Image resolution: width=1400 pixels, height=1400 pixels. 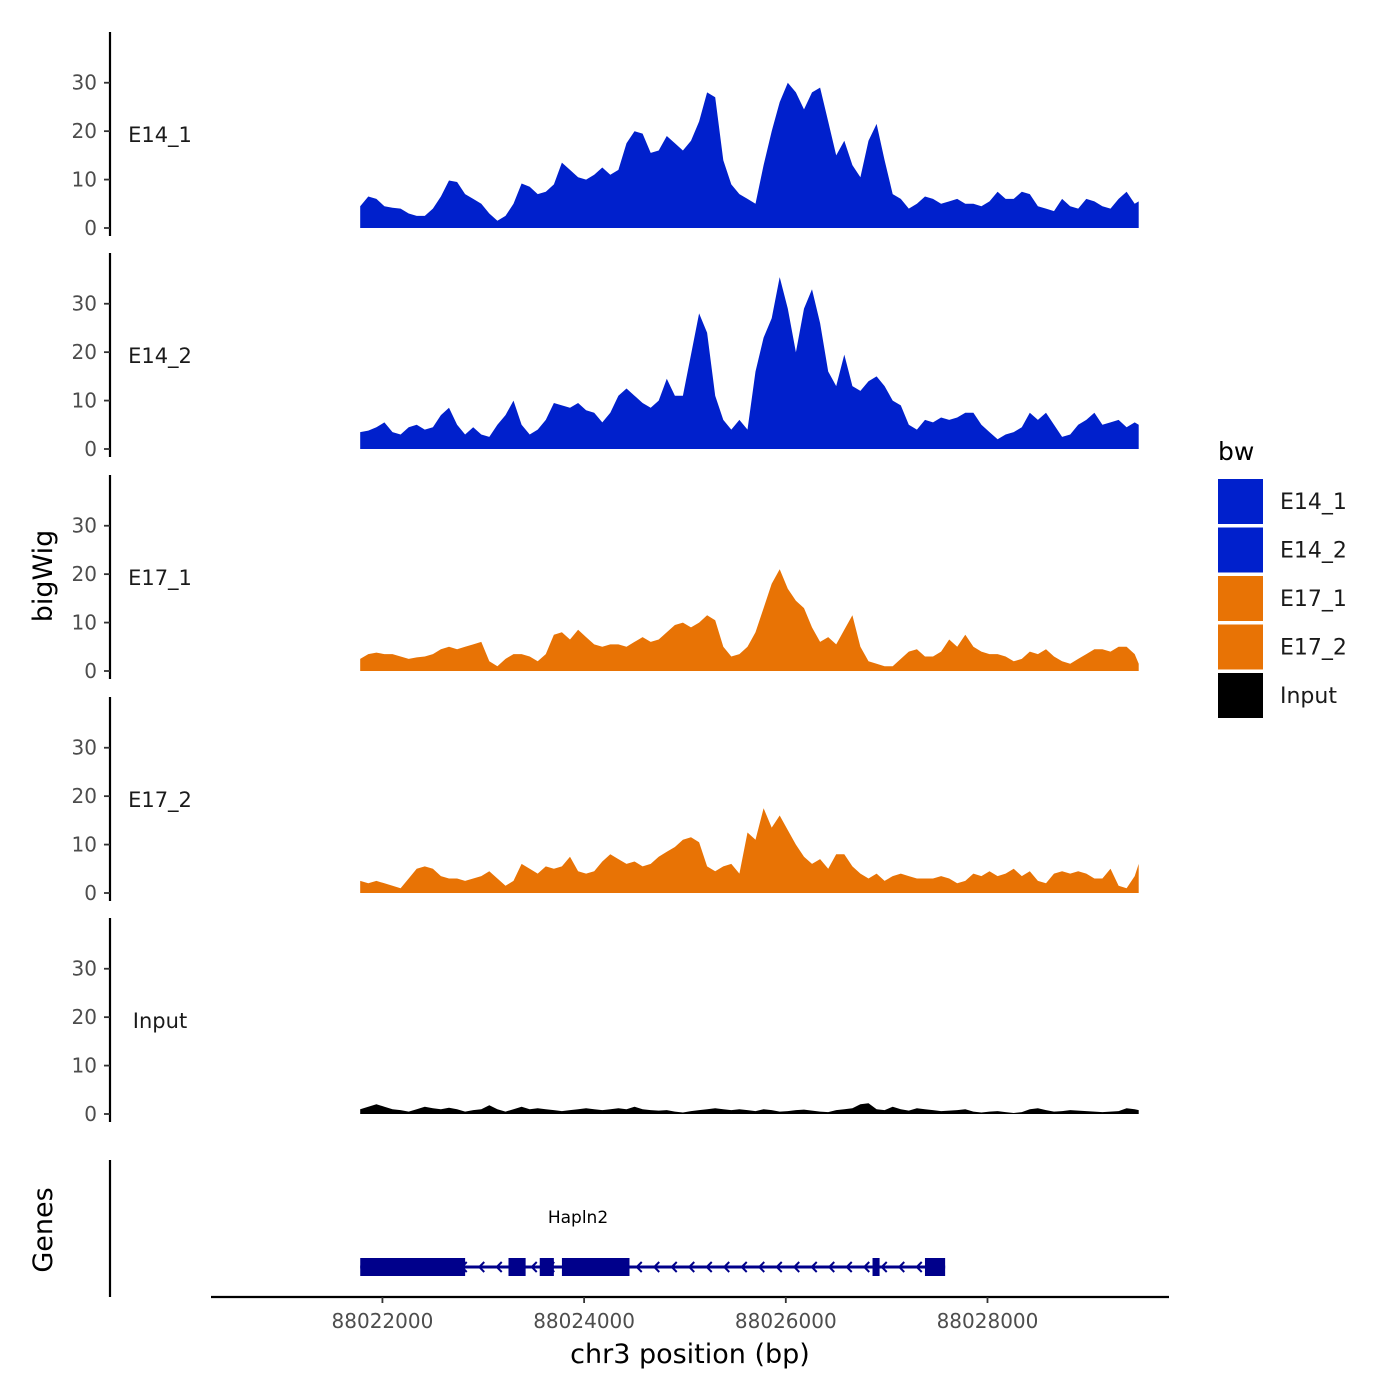 I want to click on track-E17_2: 0 10 20 30 E17_2, so click(x=605, y=801).